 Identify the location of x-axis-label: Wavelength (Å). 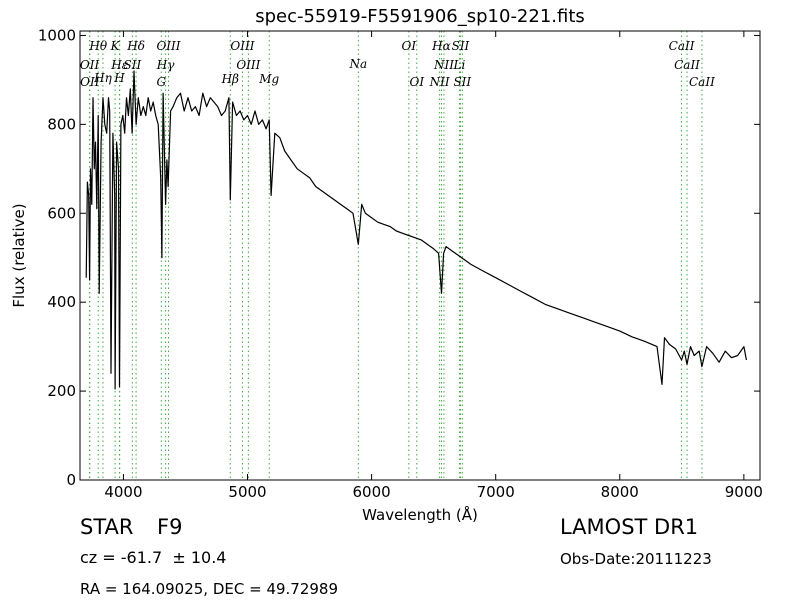
(420, 514).